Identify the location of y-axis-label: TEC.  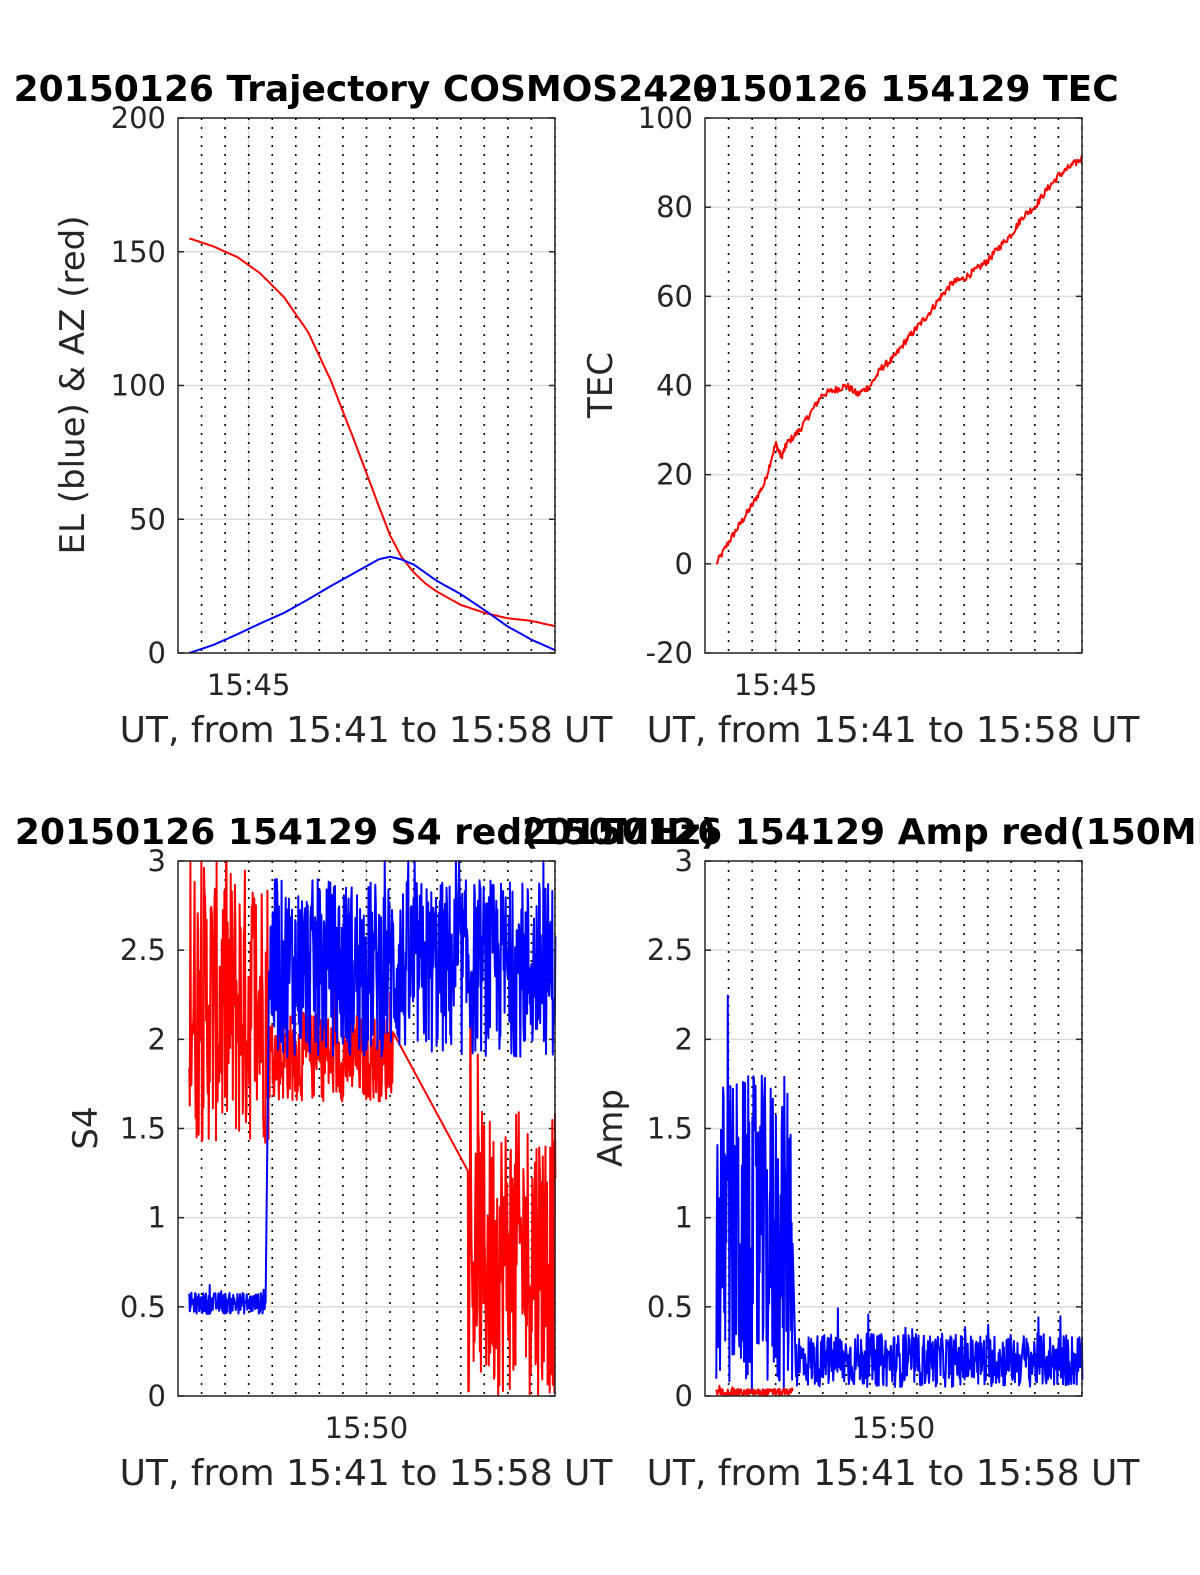
(601, 385).